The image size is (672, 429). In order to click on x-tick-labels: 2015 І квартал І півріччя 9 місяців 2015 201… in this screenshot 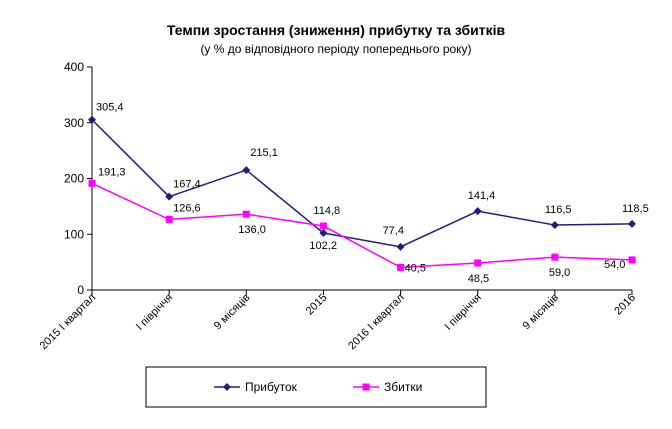, I will do `click(338, 322)`.